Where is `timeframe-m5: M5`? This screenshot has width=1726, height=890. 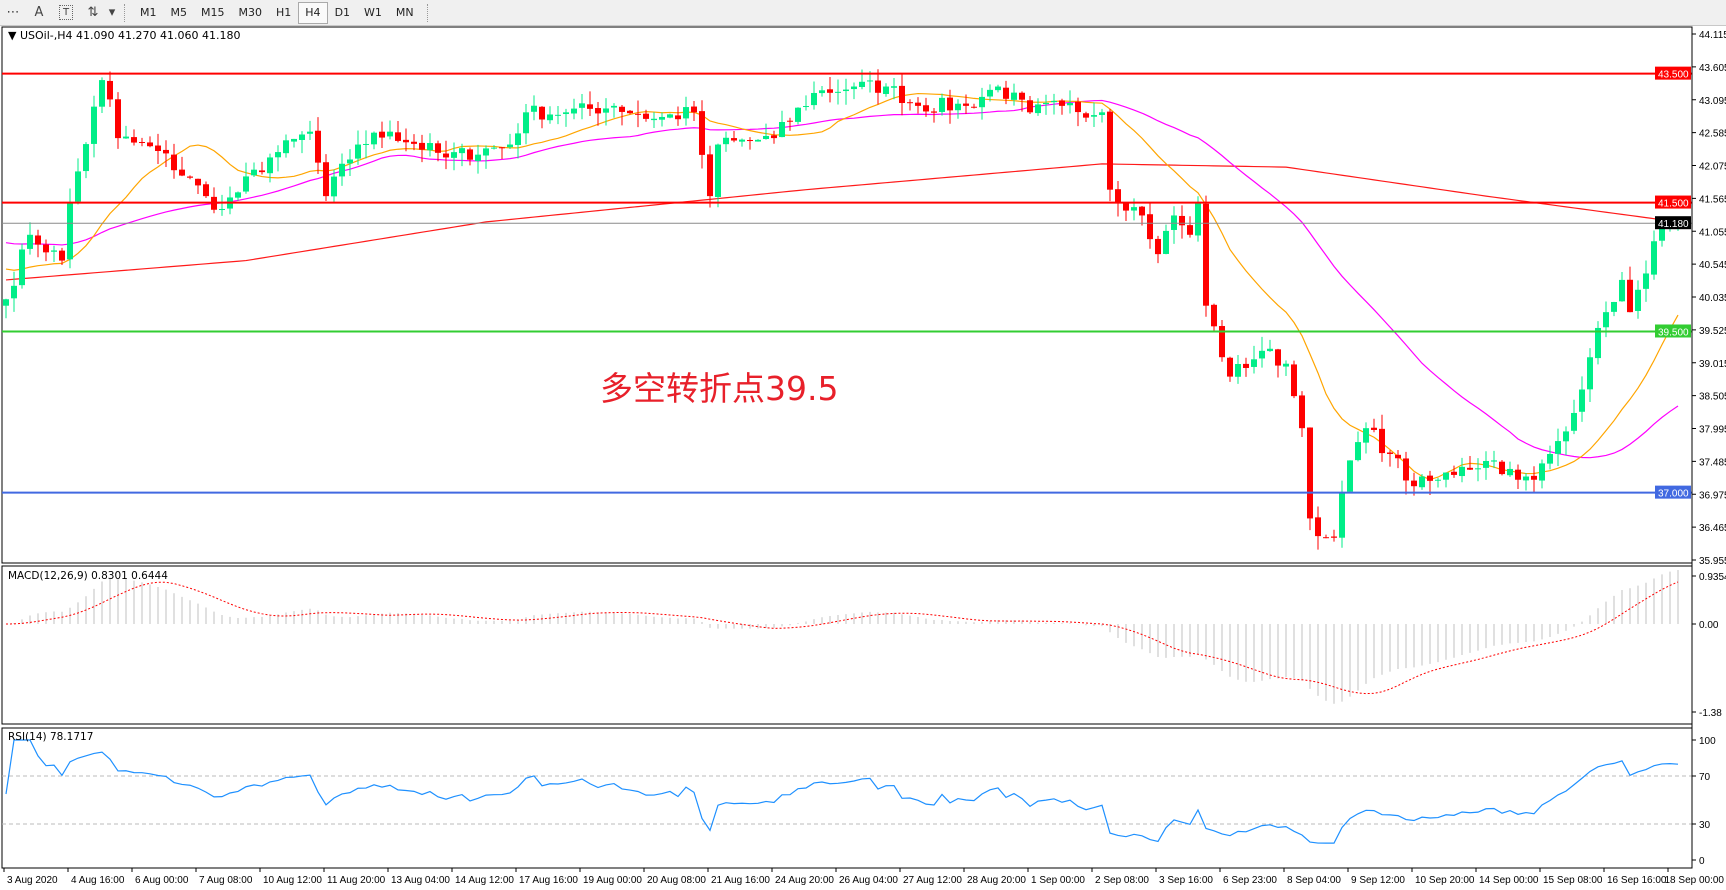
timeframe-m5: M5 is located at coordinates (179, 12).